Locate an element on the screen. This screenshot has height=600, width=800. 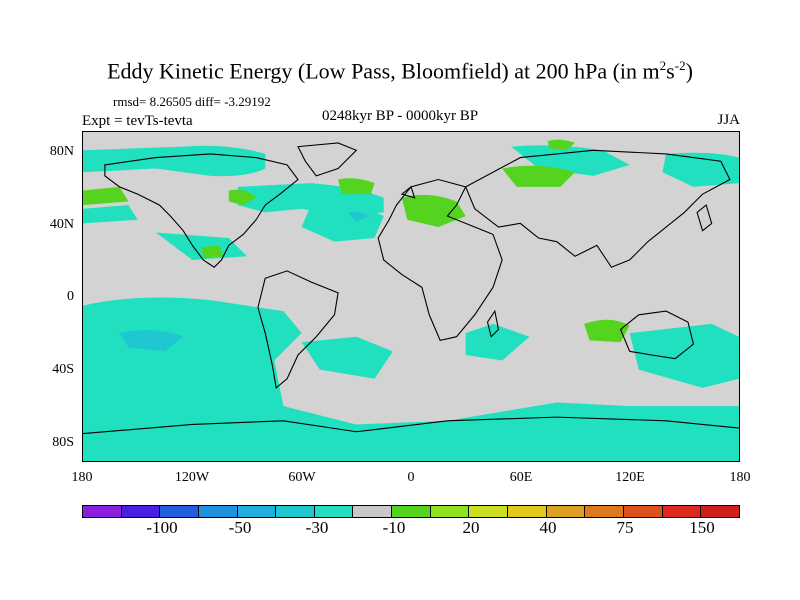
lon-label-0: 0 is located at coordinates (411, 477).